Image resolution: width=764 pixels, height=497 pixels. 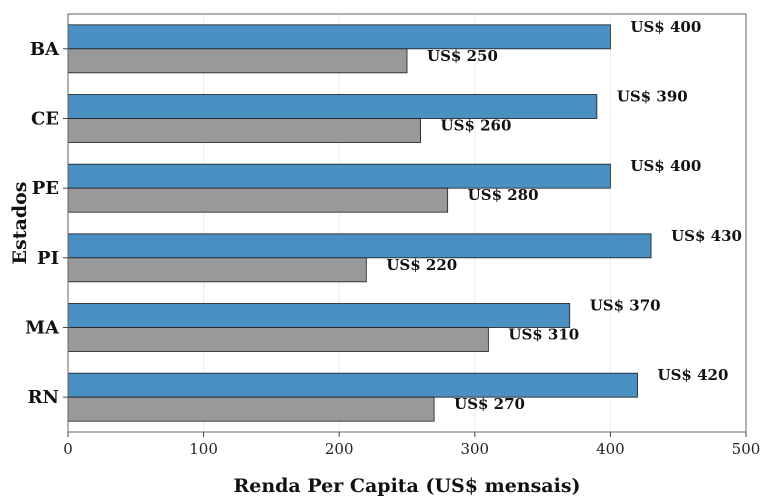 What do you see at coordinates (693, 375) in the screenshot?
I see `data-label-rn-series-1: US$ 420` at bounding box center [693, 375].